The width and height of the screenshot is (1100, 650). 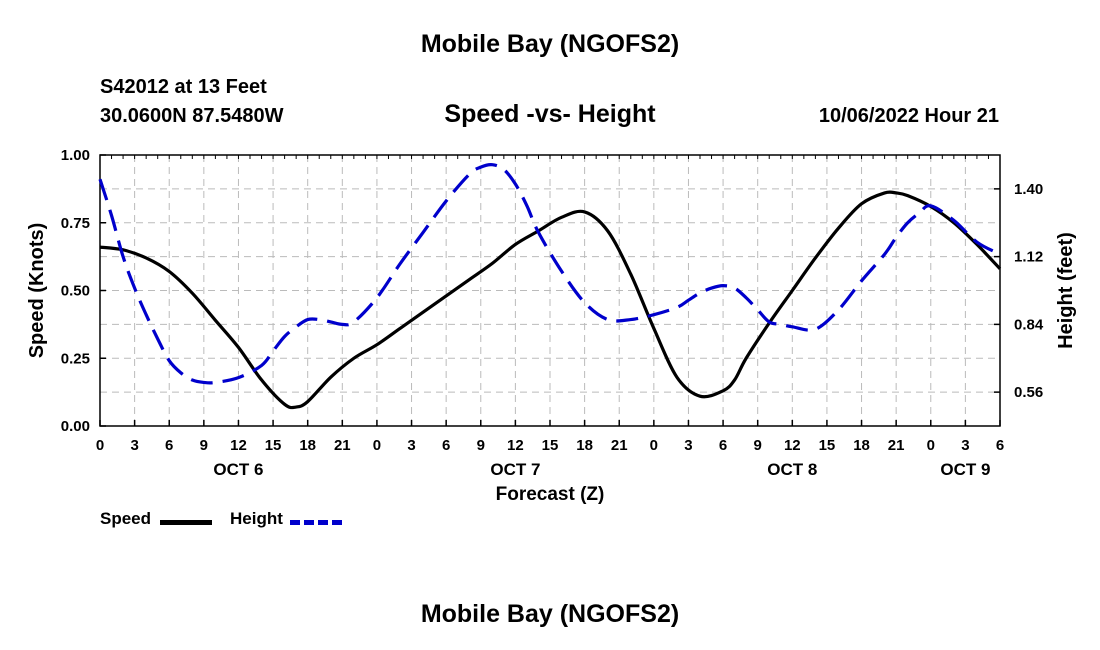 I want to click on legend-speed-swatch, so click(x=186, y=522).